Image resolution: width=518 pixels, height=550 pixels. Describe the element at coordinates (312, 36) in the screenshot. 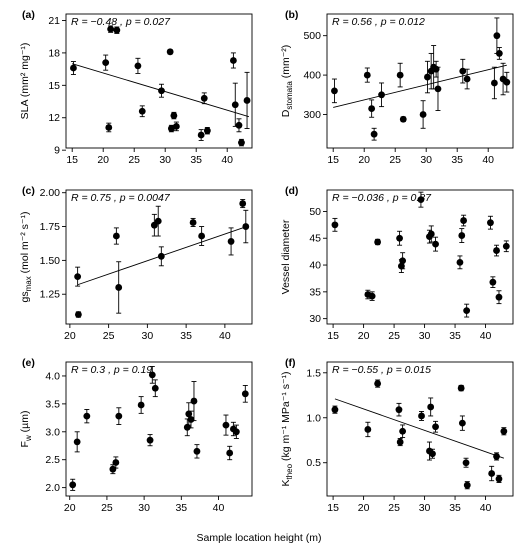

I see `y-tick-label: 500` at that location.